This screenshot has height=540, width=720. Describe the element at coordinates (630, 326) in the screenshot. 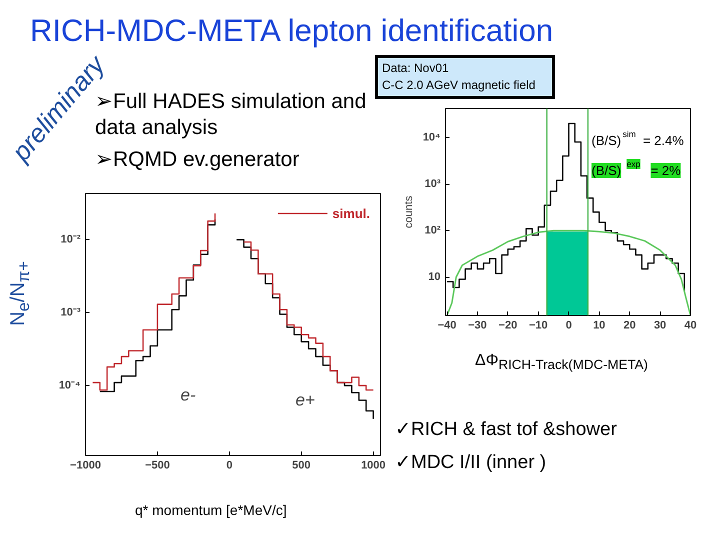

I see `x-tick-label: 20` at that location.